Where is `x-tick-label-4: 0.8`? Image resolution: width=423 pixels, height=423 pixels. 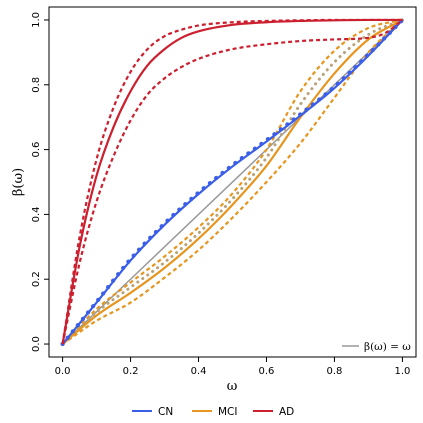 x-tick-label-4: 0.8 is located at coordinates (334, 371).